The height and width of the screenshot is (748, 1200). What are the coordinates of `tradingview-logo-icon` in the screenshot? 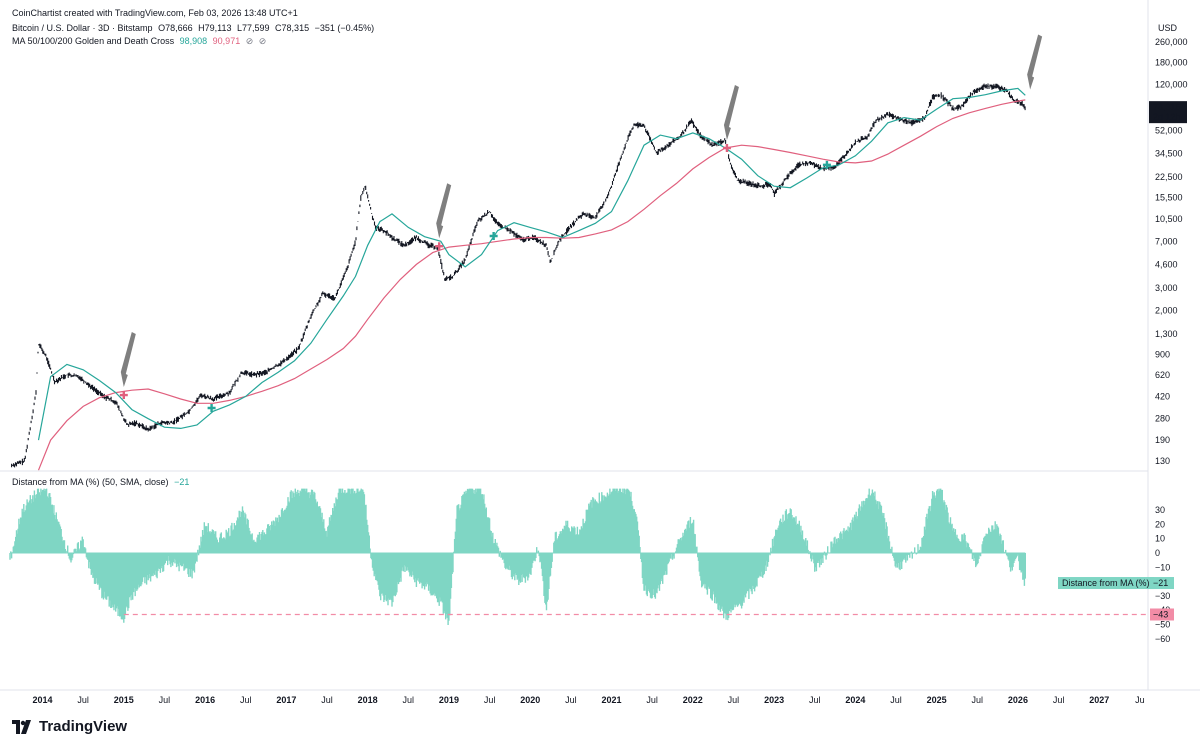 It's located at (21, 726).